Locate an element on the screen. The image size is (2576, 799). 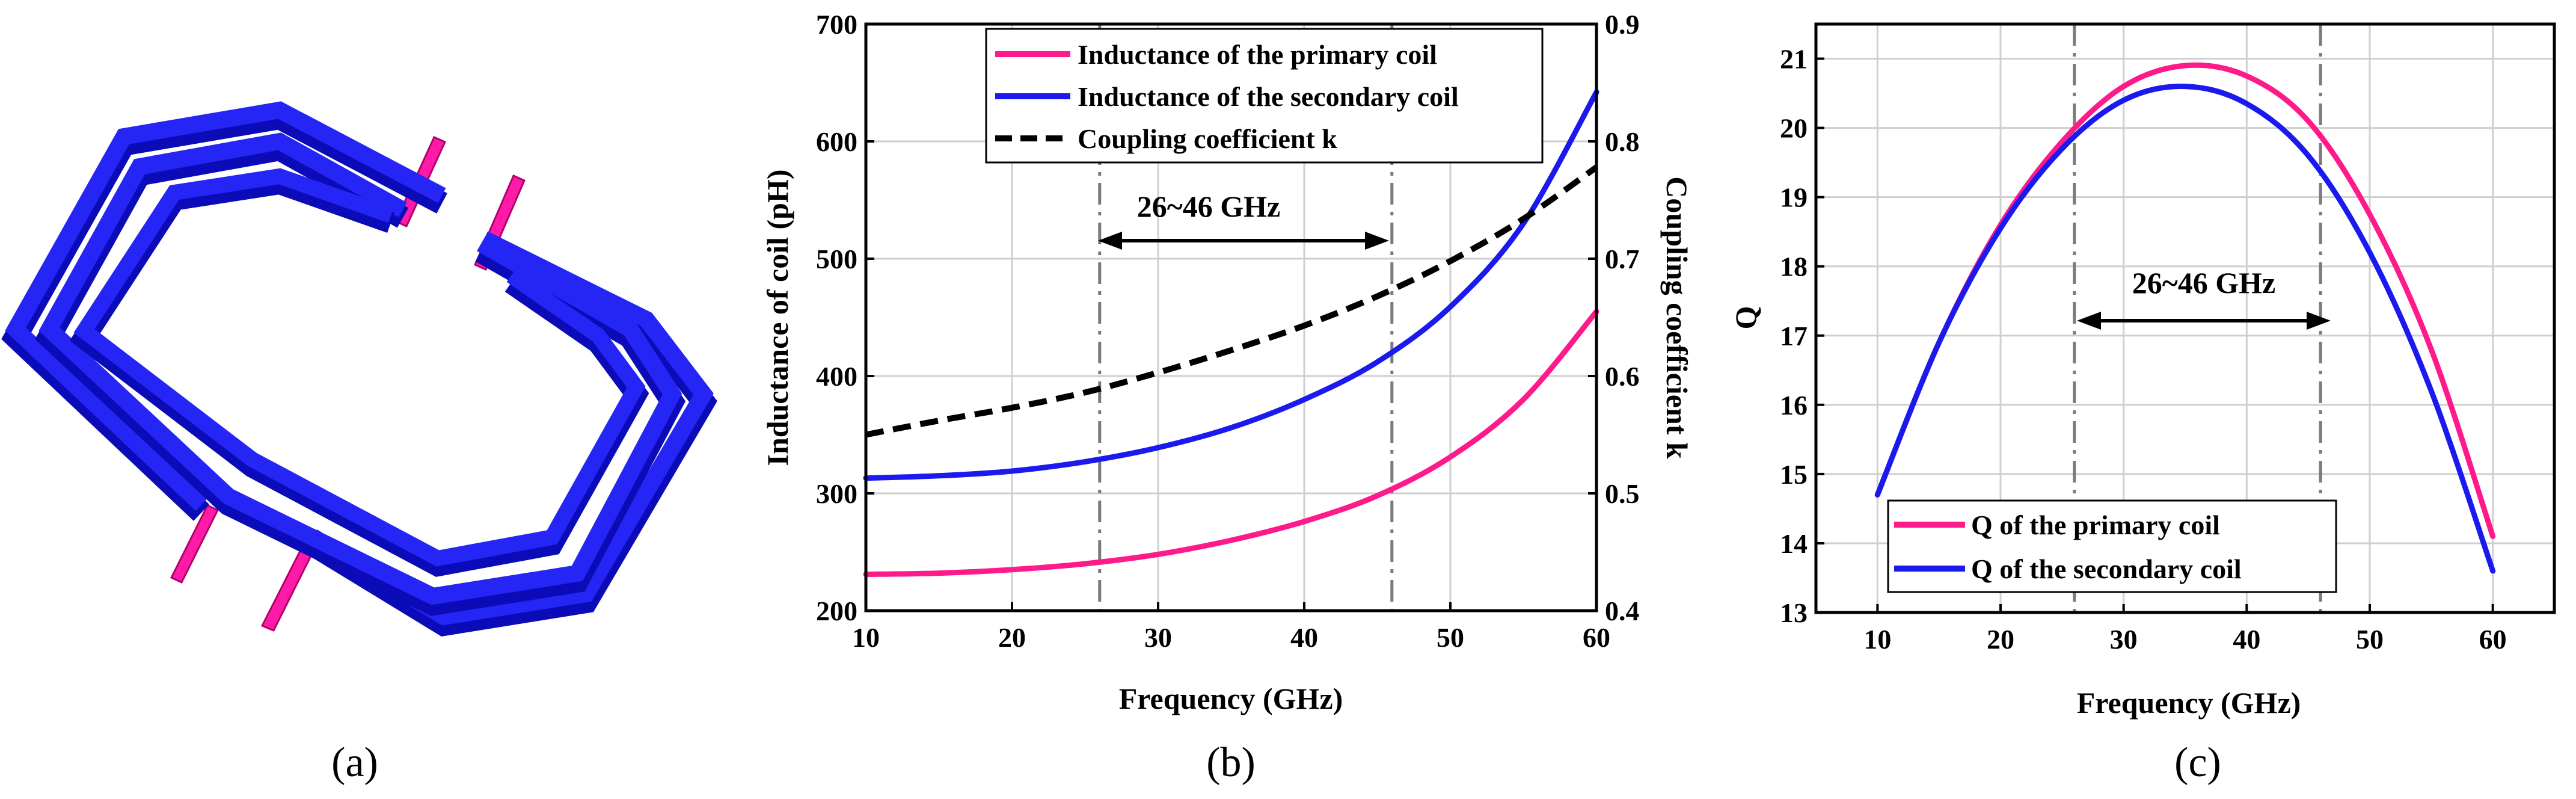
panel-b-label: (b) is located at coordinates (1231, 763).